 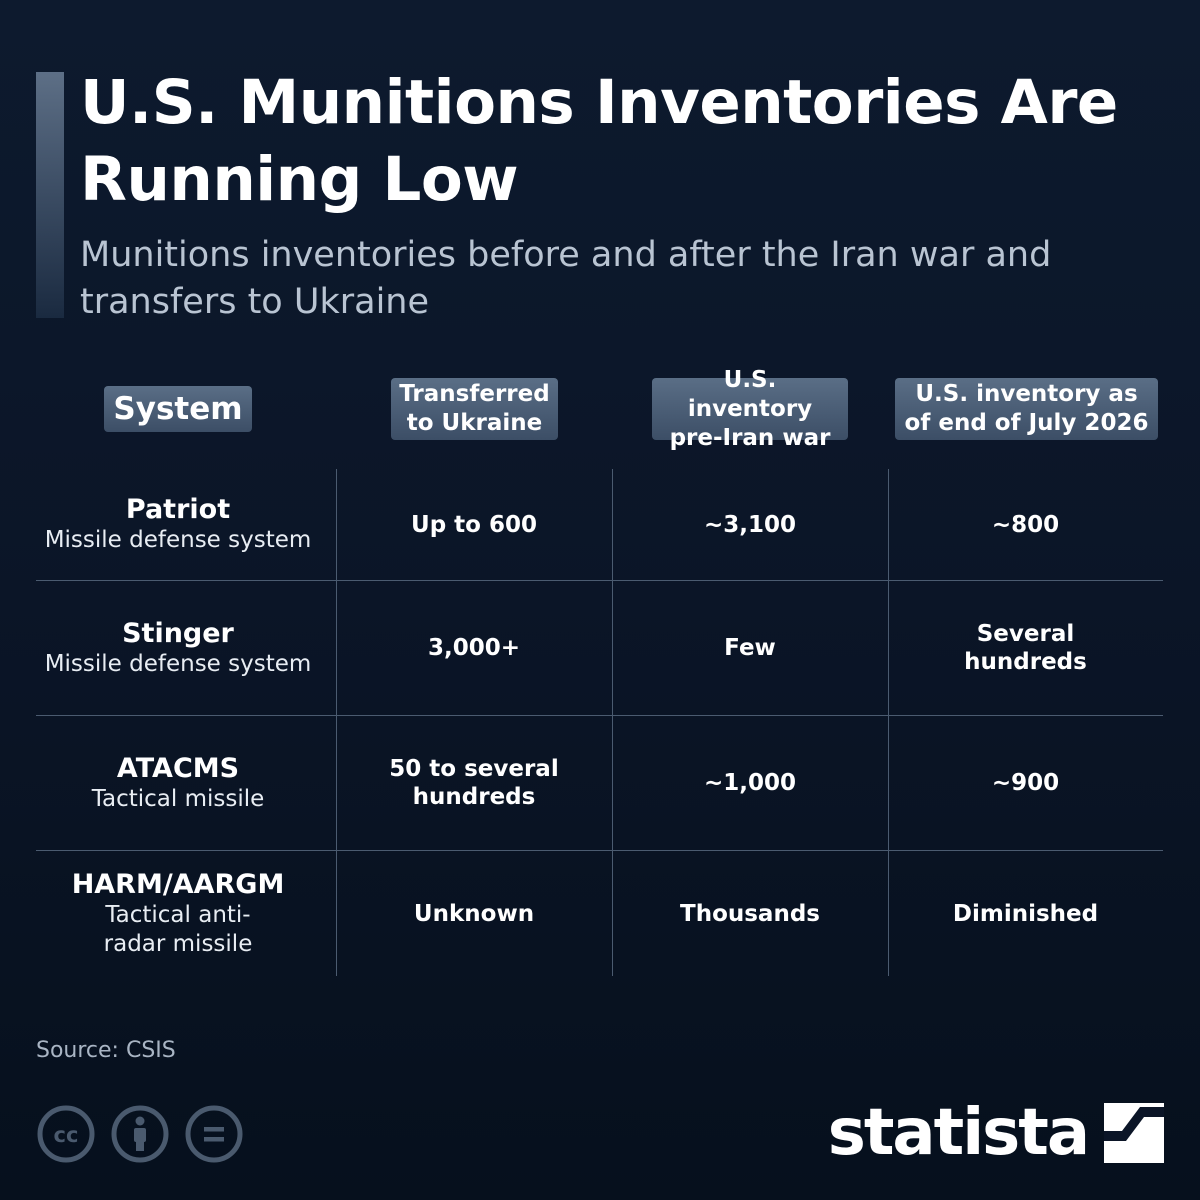 I want to click on transferred-cell: Unknown, so click(x=474, y=913).